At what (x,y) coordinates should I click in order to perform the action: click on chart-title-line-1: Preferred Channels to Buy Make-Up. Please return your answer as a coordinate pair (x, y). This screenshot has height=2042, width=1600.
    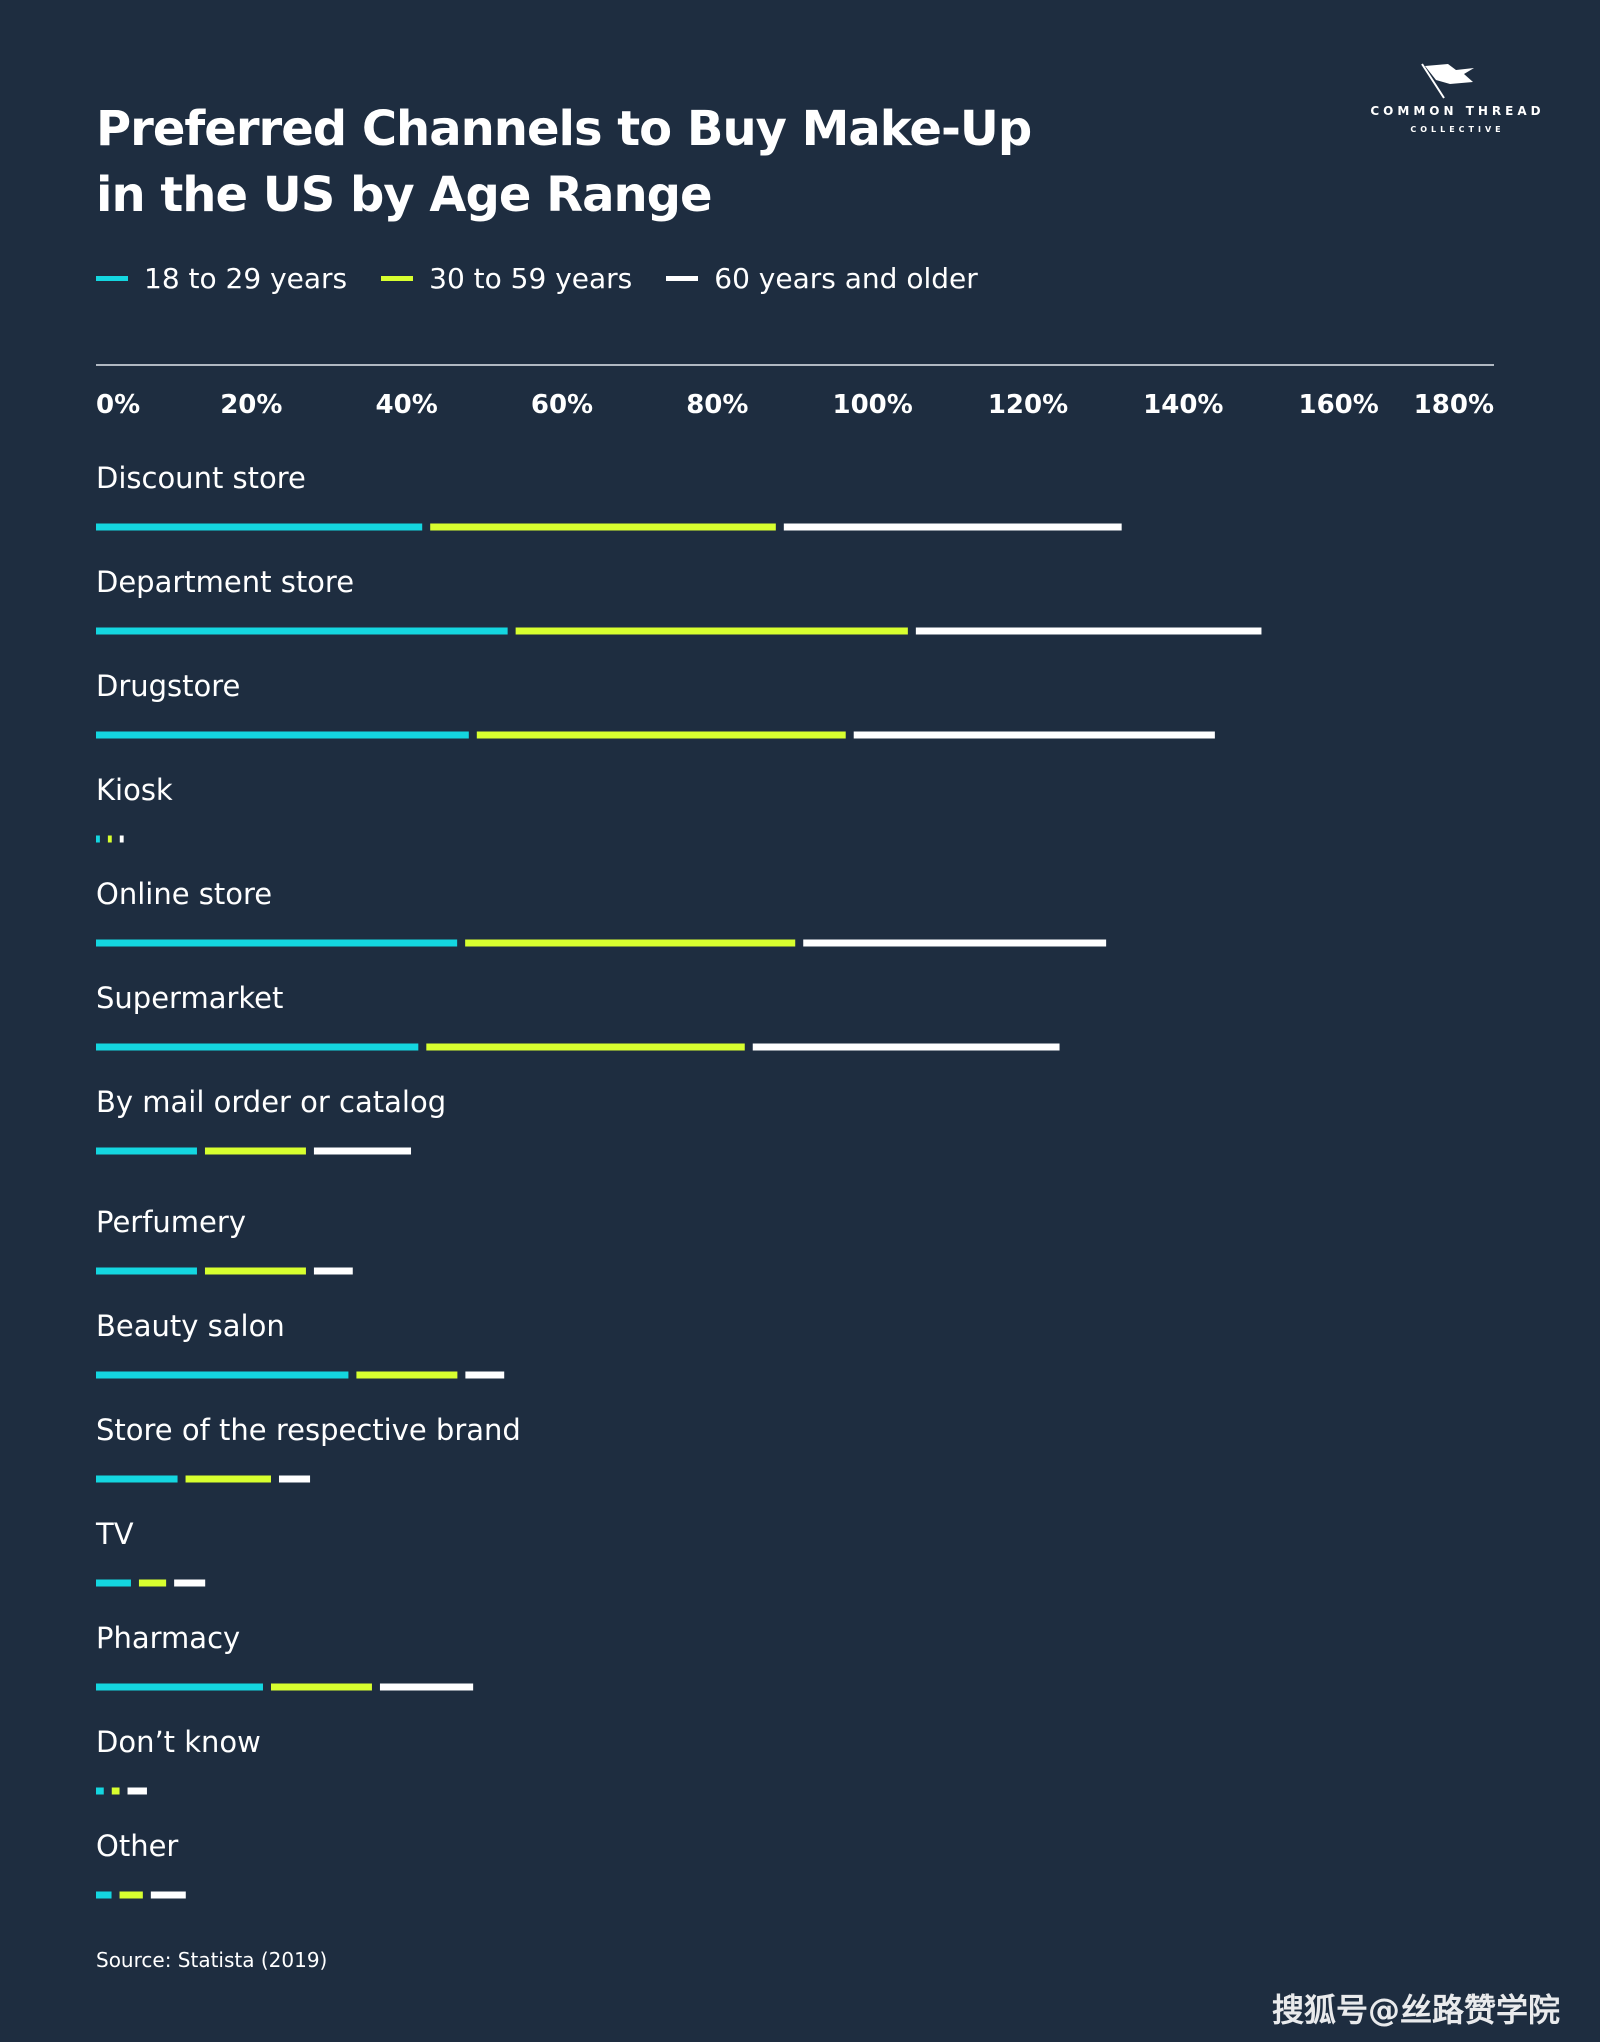
    Looking at the image, I should click on (564, 129).